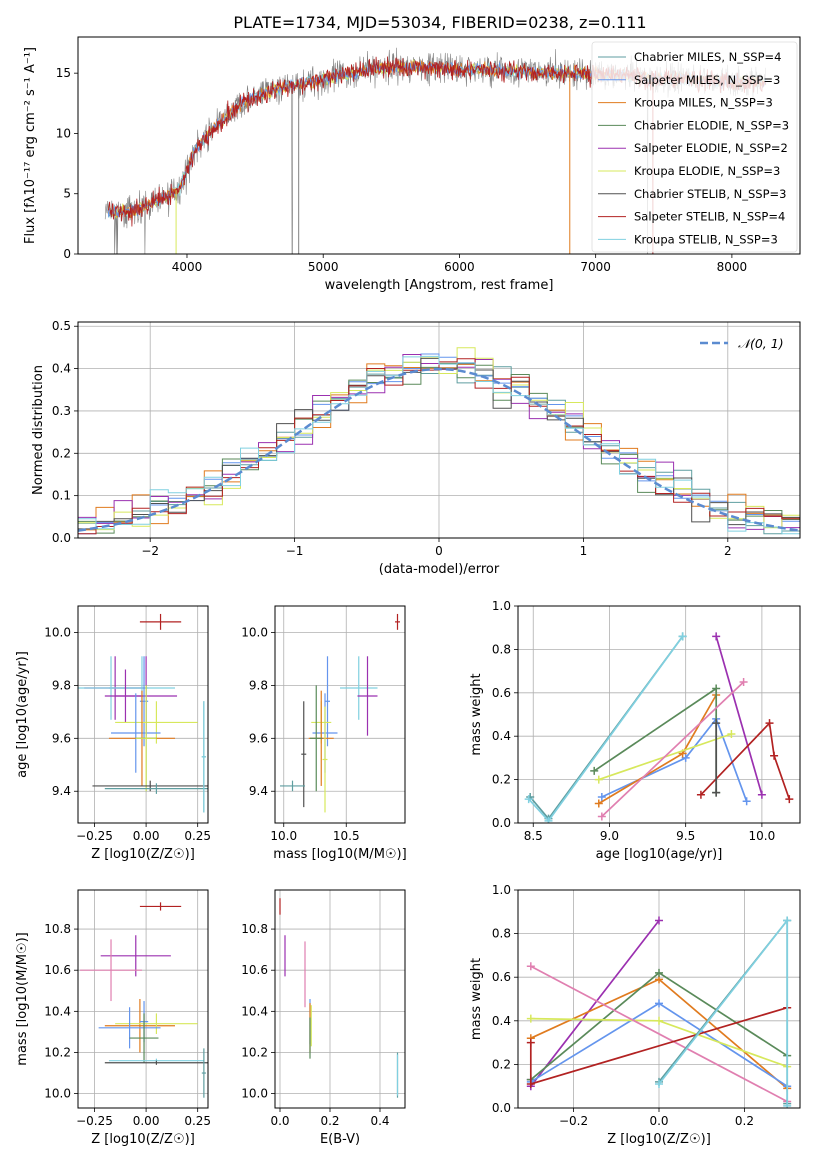  I want to click on legend-label: Chabrier STELIB, N_SSP=3, so click(710, 194).